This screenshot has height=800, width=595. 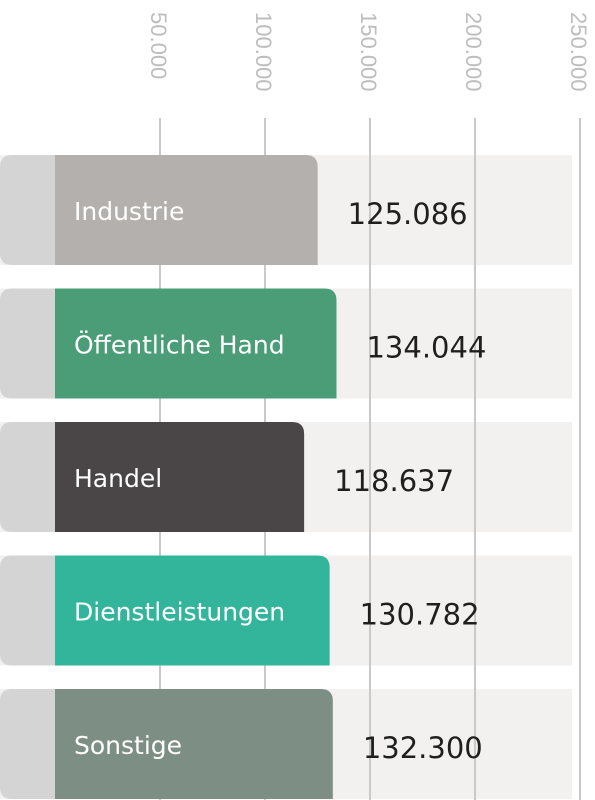 What do you see at coordinates (408, 214) in the screenshot?
I see `value-label: 125.086` at bounding box center [408, 214].